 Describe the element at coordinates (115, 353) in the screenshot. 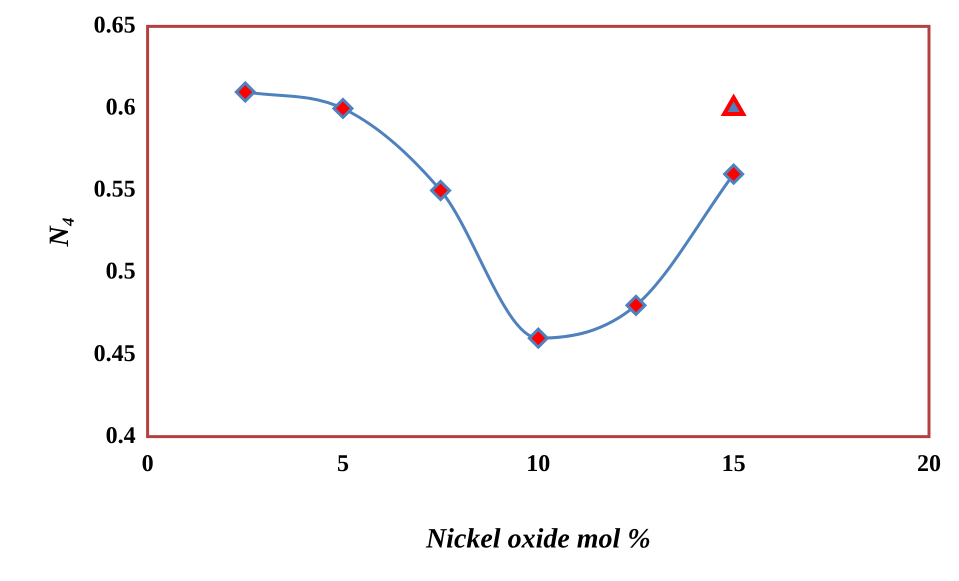

I see `y-tick-label: 0.45` at that location.